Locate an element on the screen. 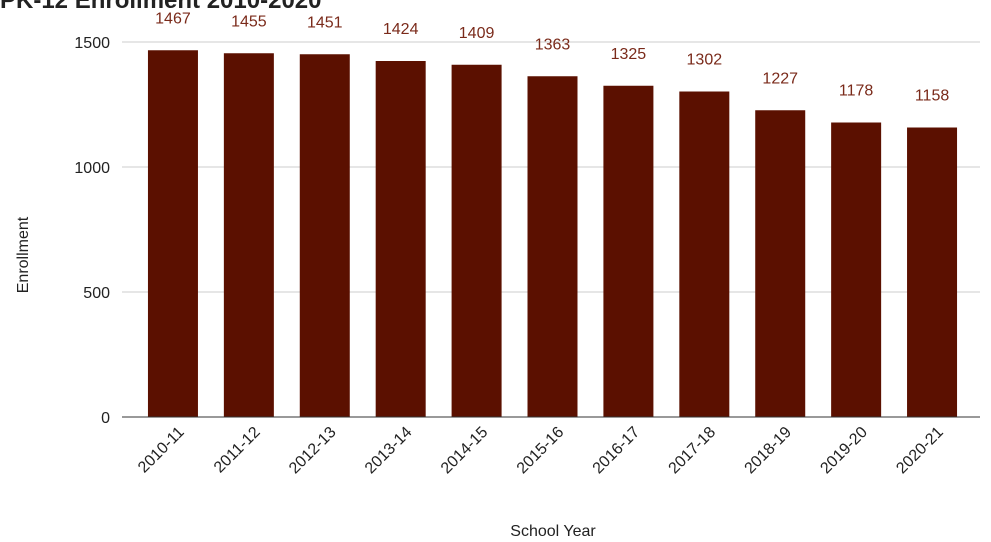 The image size is (991, 542). data-label: 1451 is located at coordinates (325, 22).